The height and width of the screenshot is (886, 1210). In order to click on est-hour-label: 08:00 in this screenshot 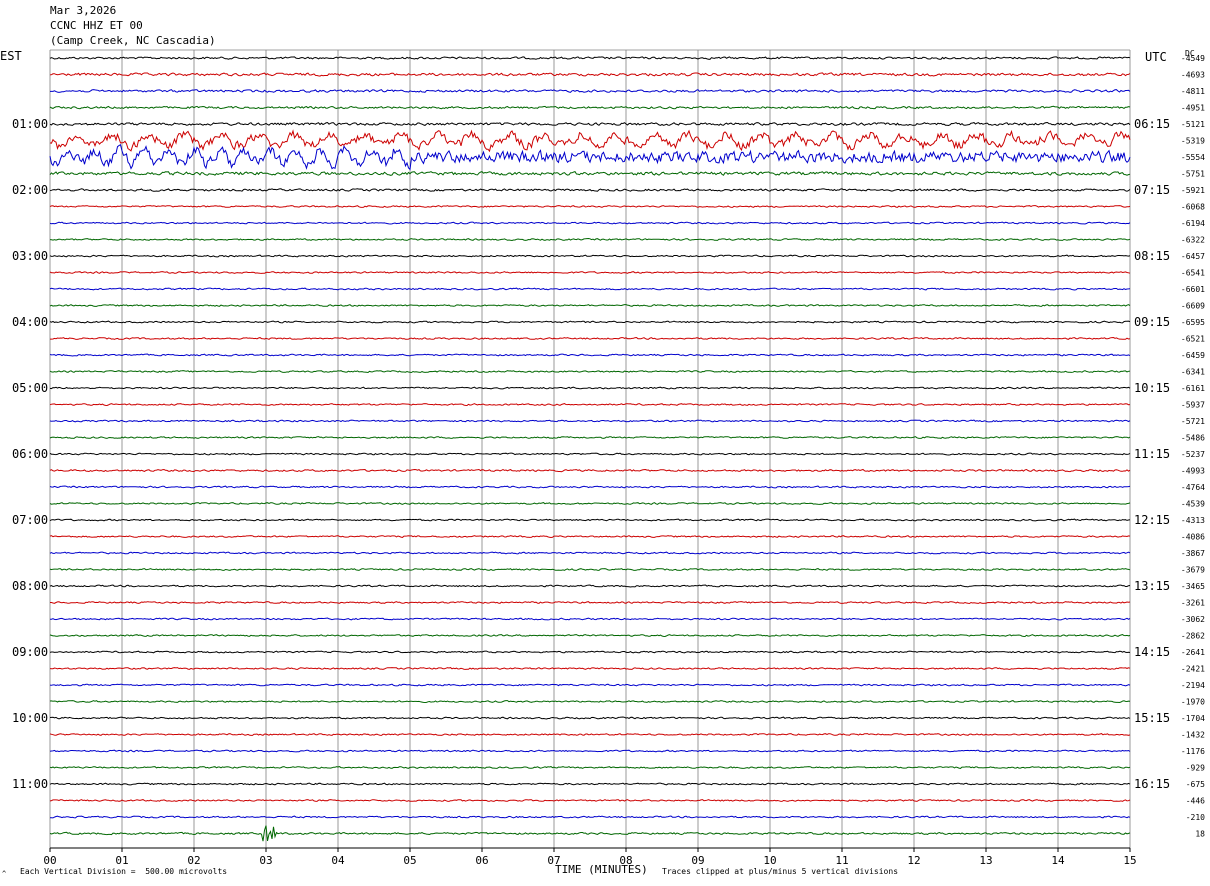, I will do `click(30, 586)`.